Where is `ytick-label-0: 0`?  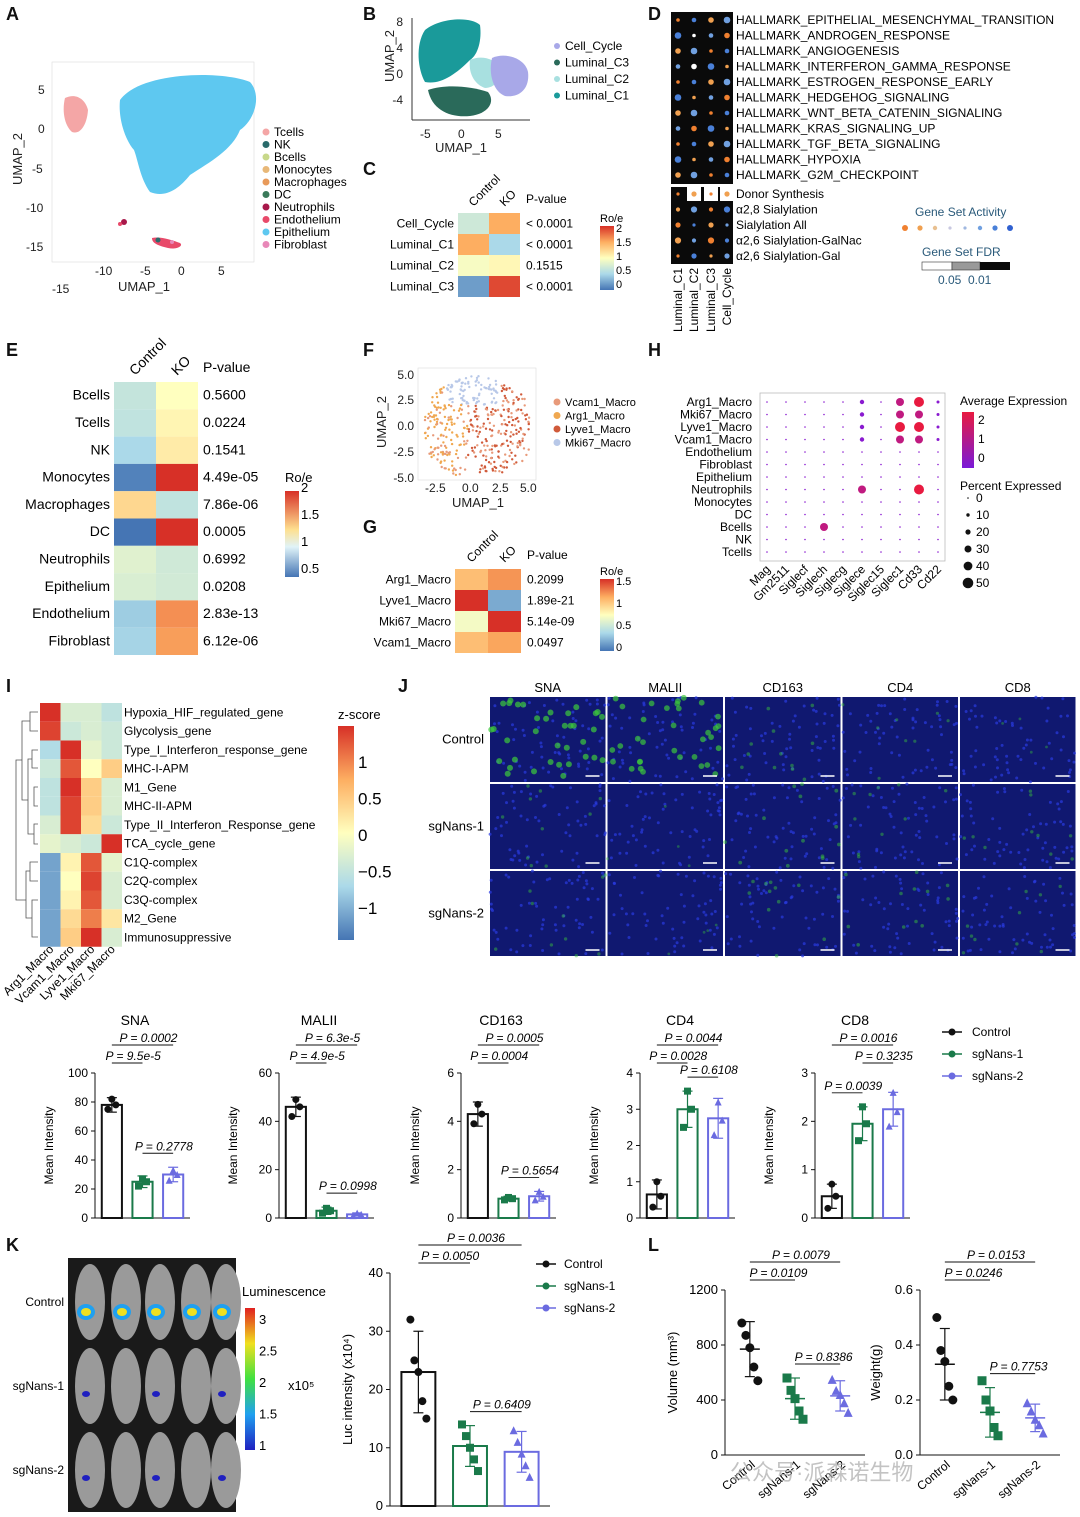
ytick-label-0: 0 is located at coordinates (804, 1218).